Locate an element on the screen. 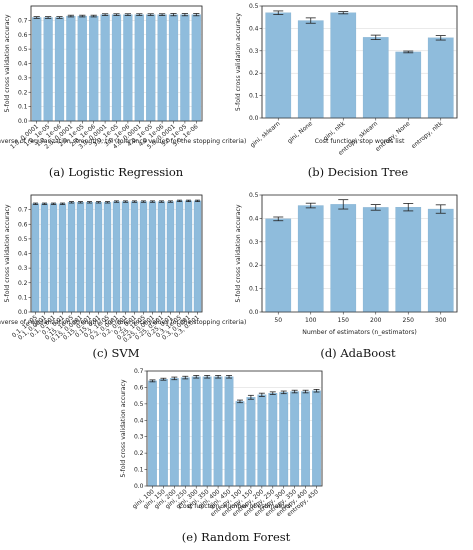  x-tick-label: 50 is located at coordinates (278, 320).